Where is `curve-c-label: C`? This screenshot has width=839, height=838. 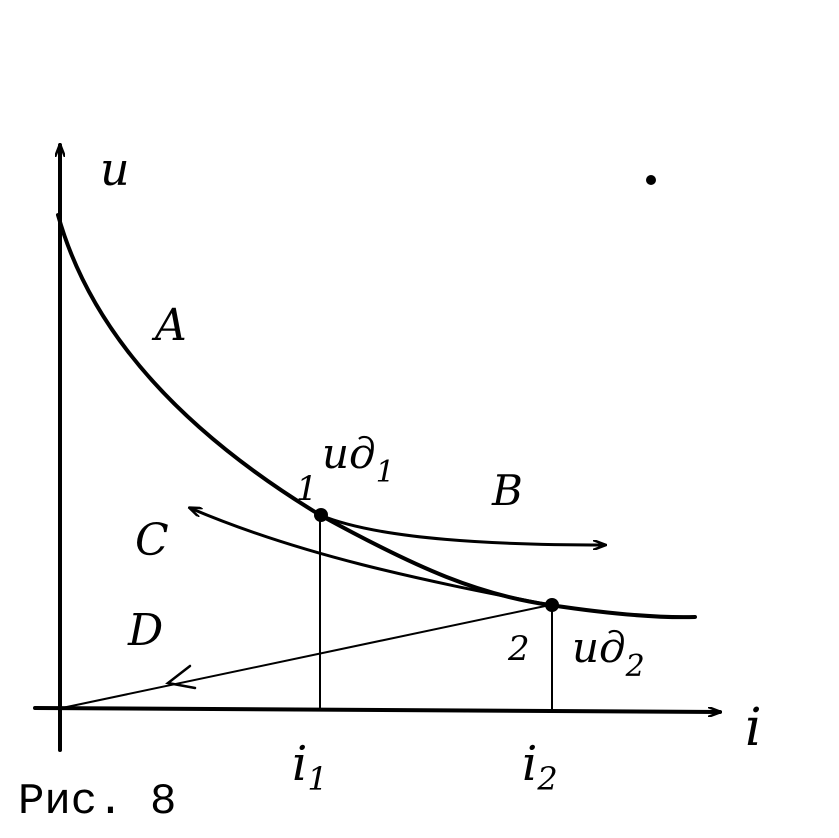 curve-c-label: C is located at coordinates (152, 540).